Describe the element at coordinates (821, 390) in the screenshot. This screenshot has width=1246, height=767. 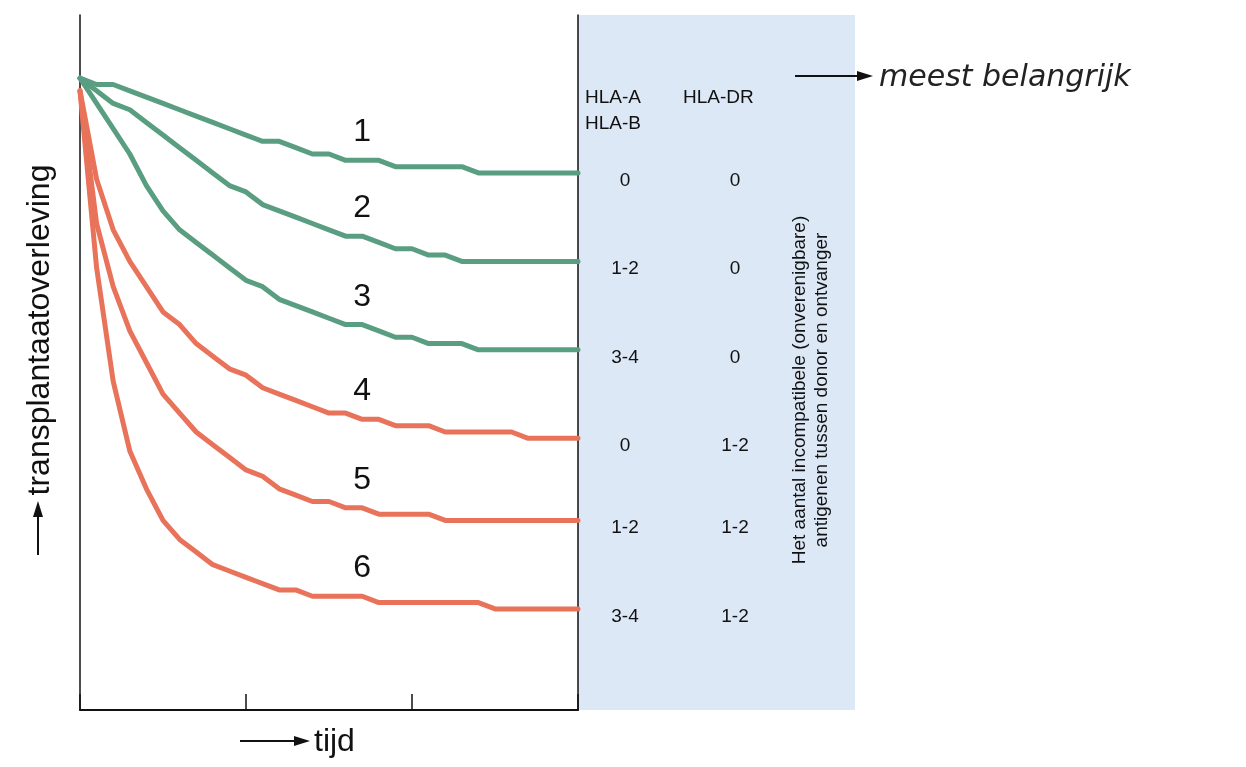
I see `text: antigenen tussen donor en ontvanger` at that location.